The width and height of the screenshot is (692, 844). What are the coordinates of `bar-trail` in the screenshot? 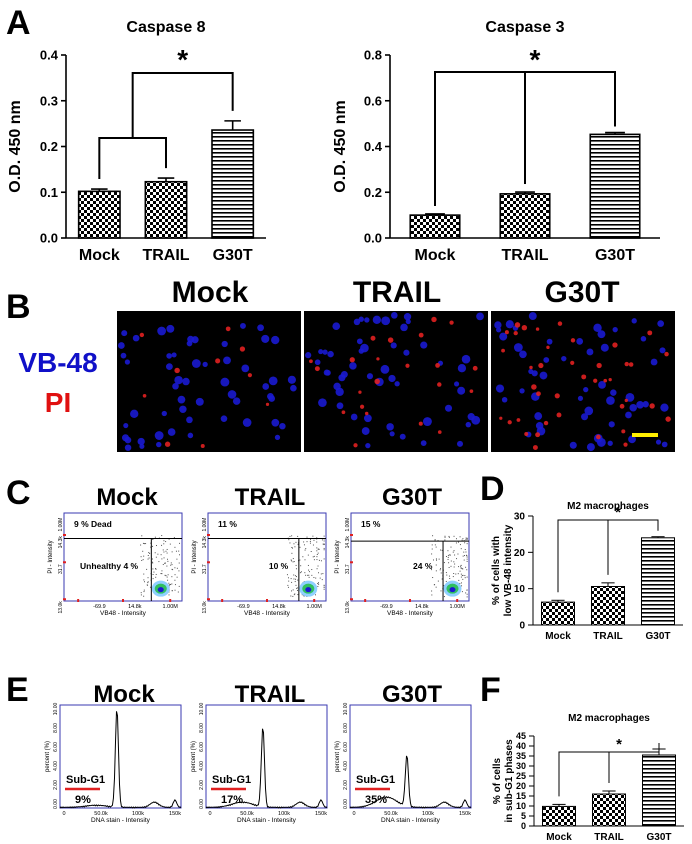 It's located at (166, 209).